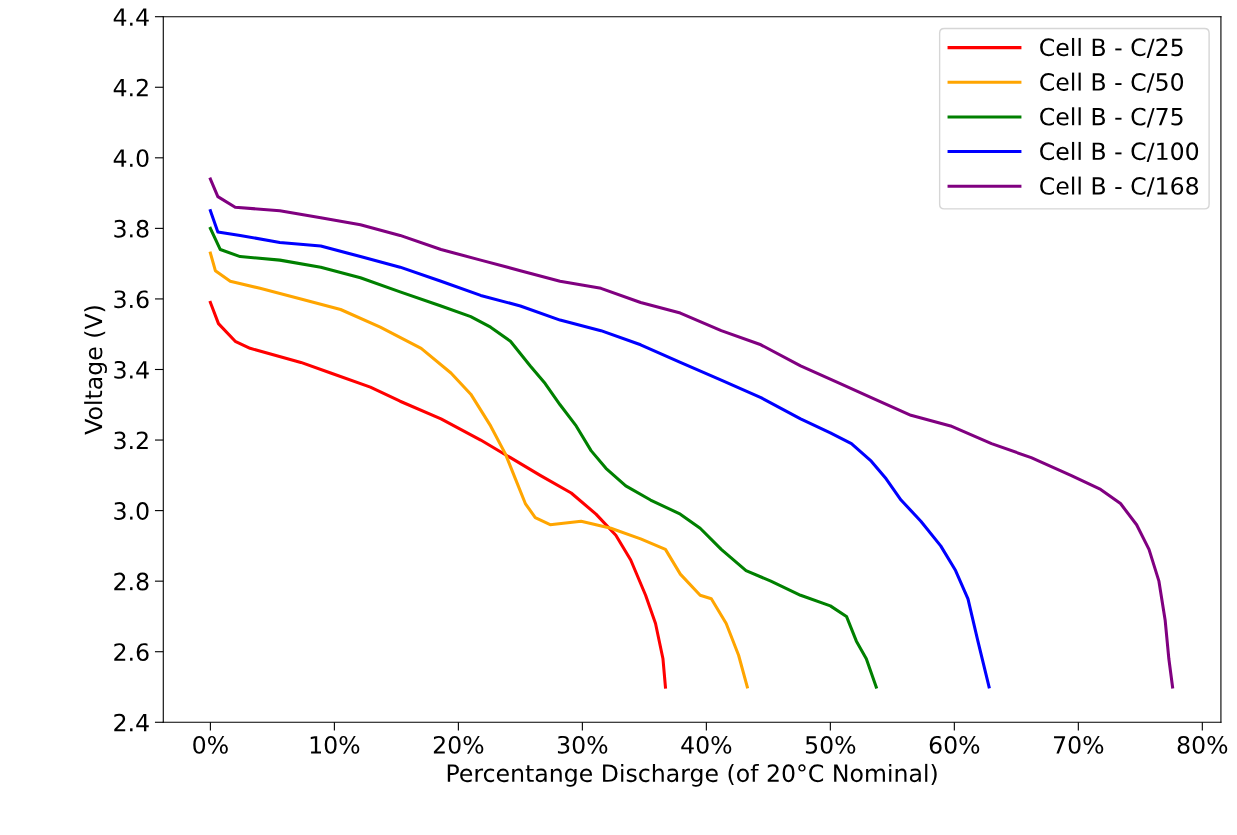 This screenshot has width=1237, height=835. I want to click on x-axis-title: Percentange Discharge (of 20°C Nominal), so click(692, 775).